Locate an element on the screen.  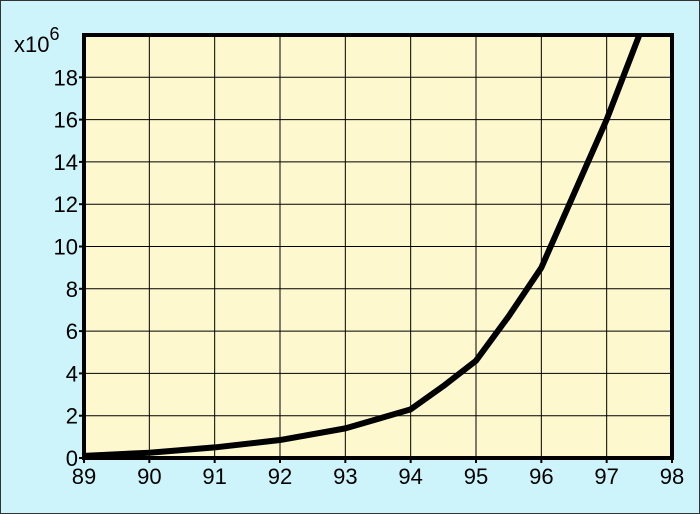
y-tick-label: 4 is located at coordinates (72, 373).